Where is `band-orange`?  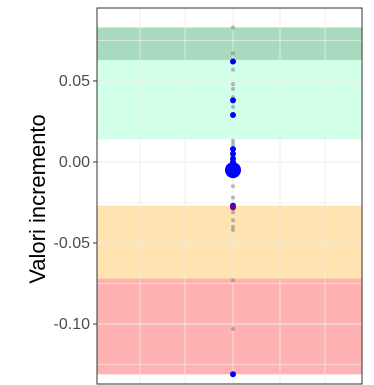 band-orange is located at coordinates (229, 242).